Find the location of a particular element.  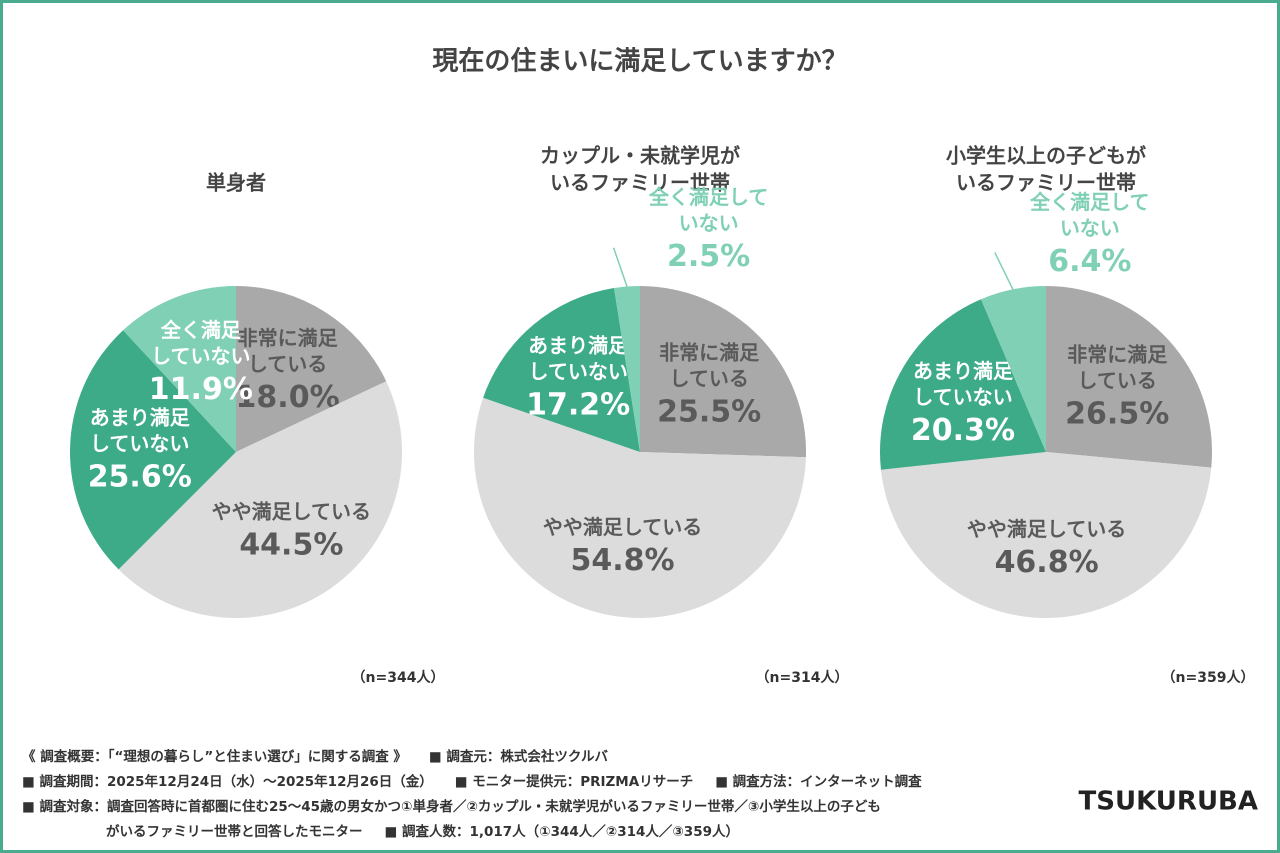

value-label: 26.5% is located at coordinates (1117, 414).